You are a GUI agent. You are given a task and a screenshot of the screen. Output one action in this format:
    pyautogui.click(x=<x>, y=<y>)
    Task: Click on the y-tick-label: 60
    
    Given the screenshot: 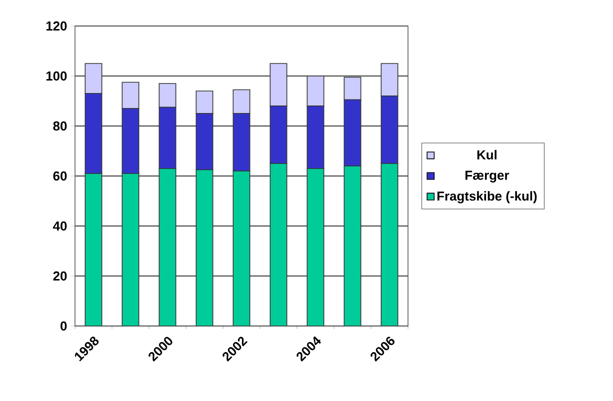 What is the action you would take?
    pyautogui.click(x=60, y=176)
    